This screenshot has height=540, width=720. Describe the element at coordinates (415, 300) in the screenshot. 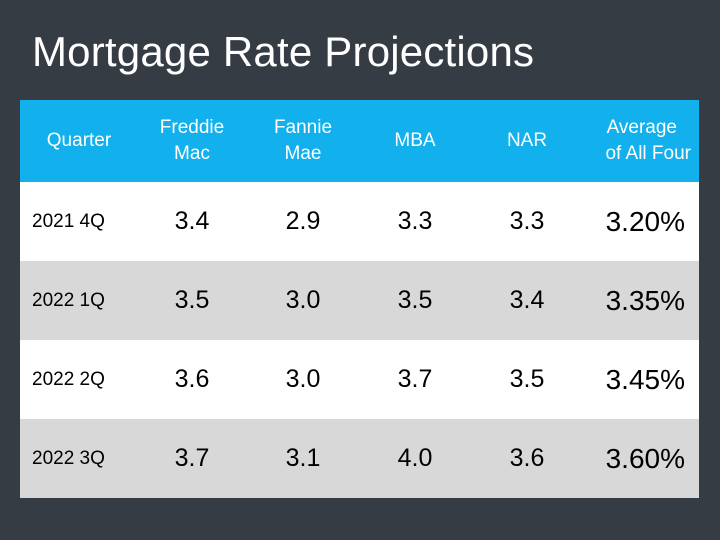

I see `mba-cell: 3.5` at that location.